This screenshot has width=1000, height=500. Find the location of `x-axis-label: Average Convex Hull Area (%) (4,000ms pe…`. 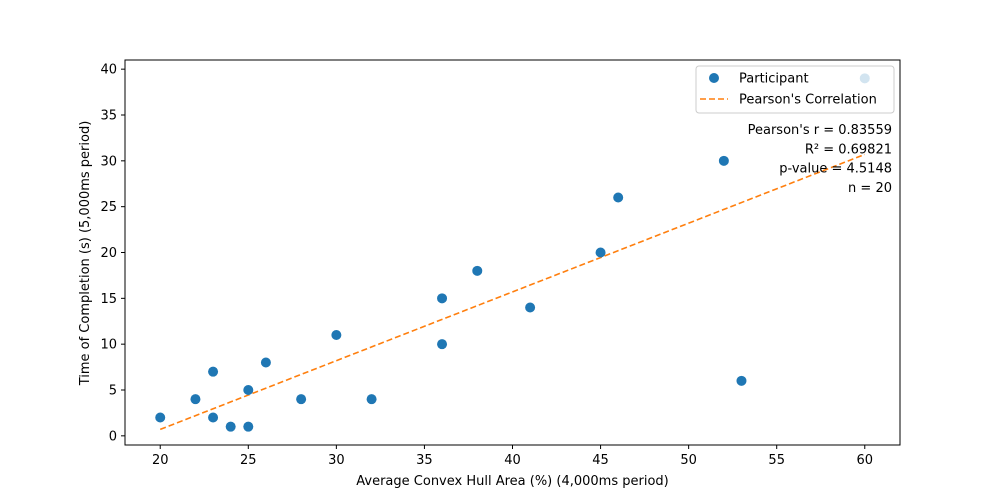

x-axis-label: Average Convex Hull Area (%) (4,000ms pe… is located at coordinates (512, 481).